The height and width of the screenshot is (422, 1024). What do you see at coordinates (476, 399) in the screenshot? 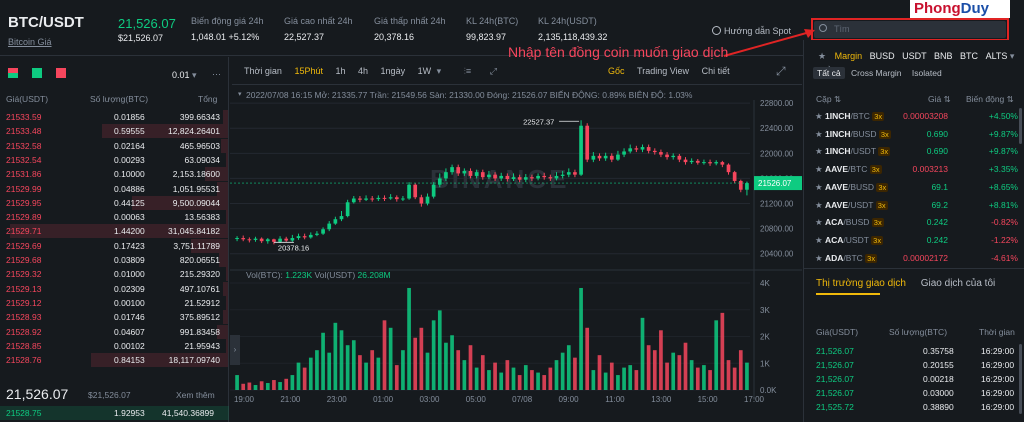
I see `time-tick-label: 05:00` at bounding box center [476, 399].